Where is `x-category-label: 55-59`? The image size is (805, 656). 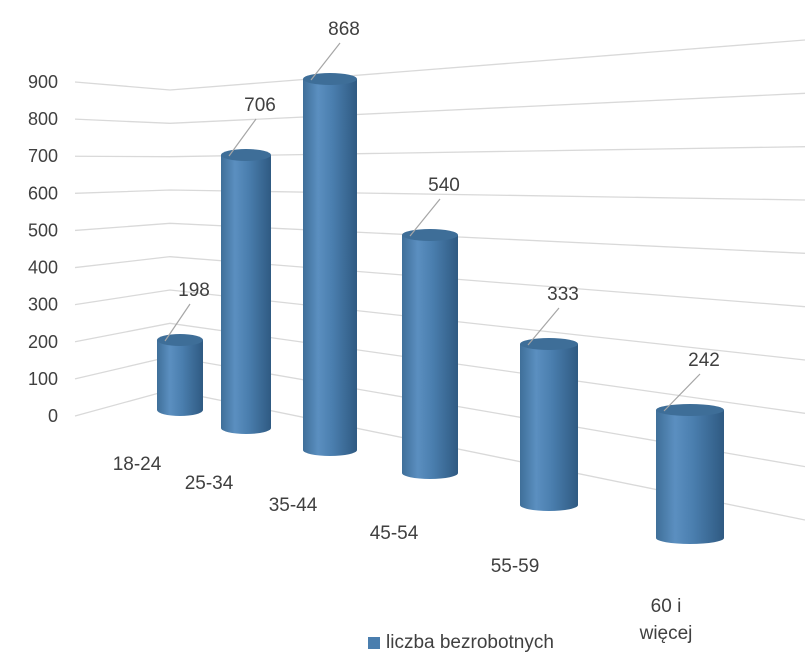
x-category-label: 55-59 is located at coordinates (515, 566).